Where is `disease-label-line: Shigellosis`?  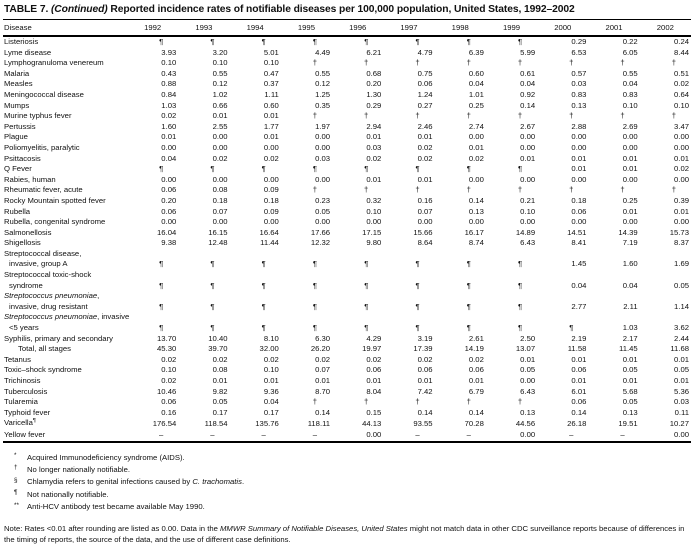 disease-label-line: Shigellosis is located at coordinates (65, 243).